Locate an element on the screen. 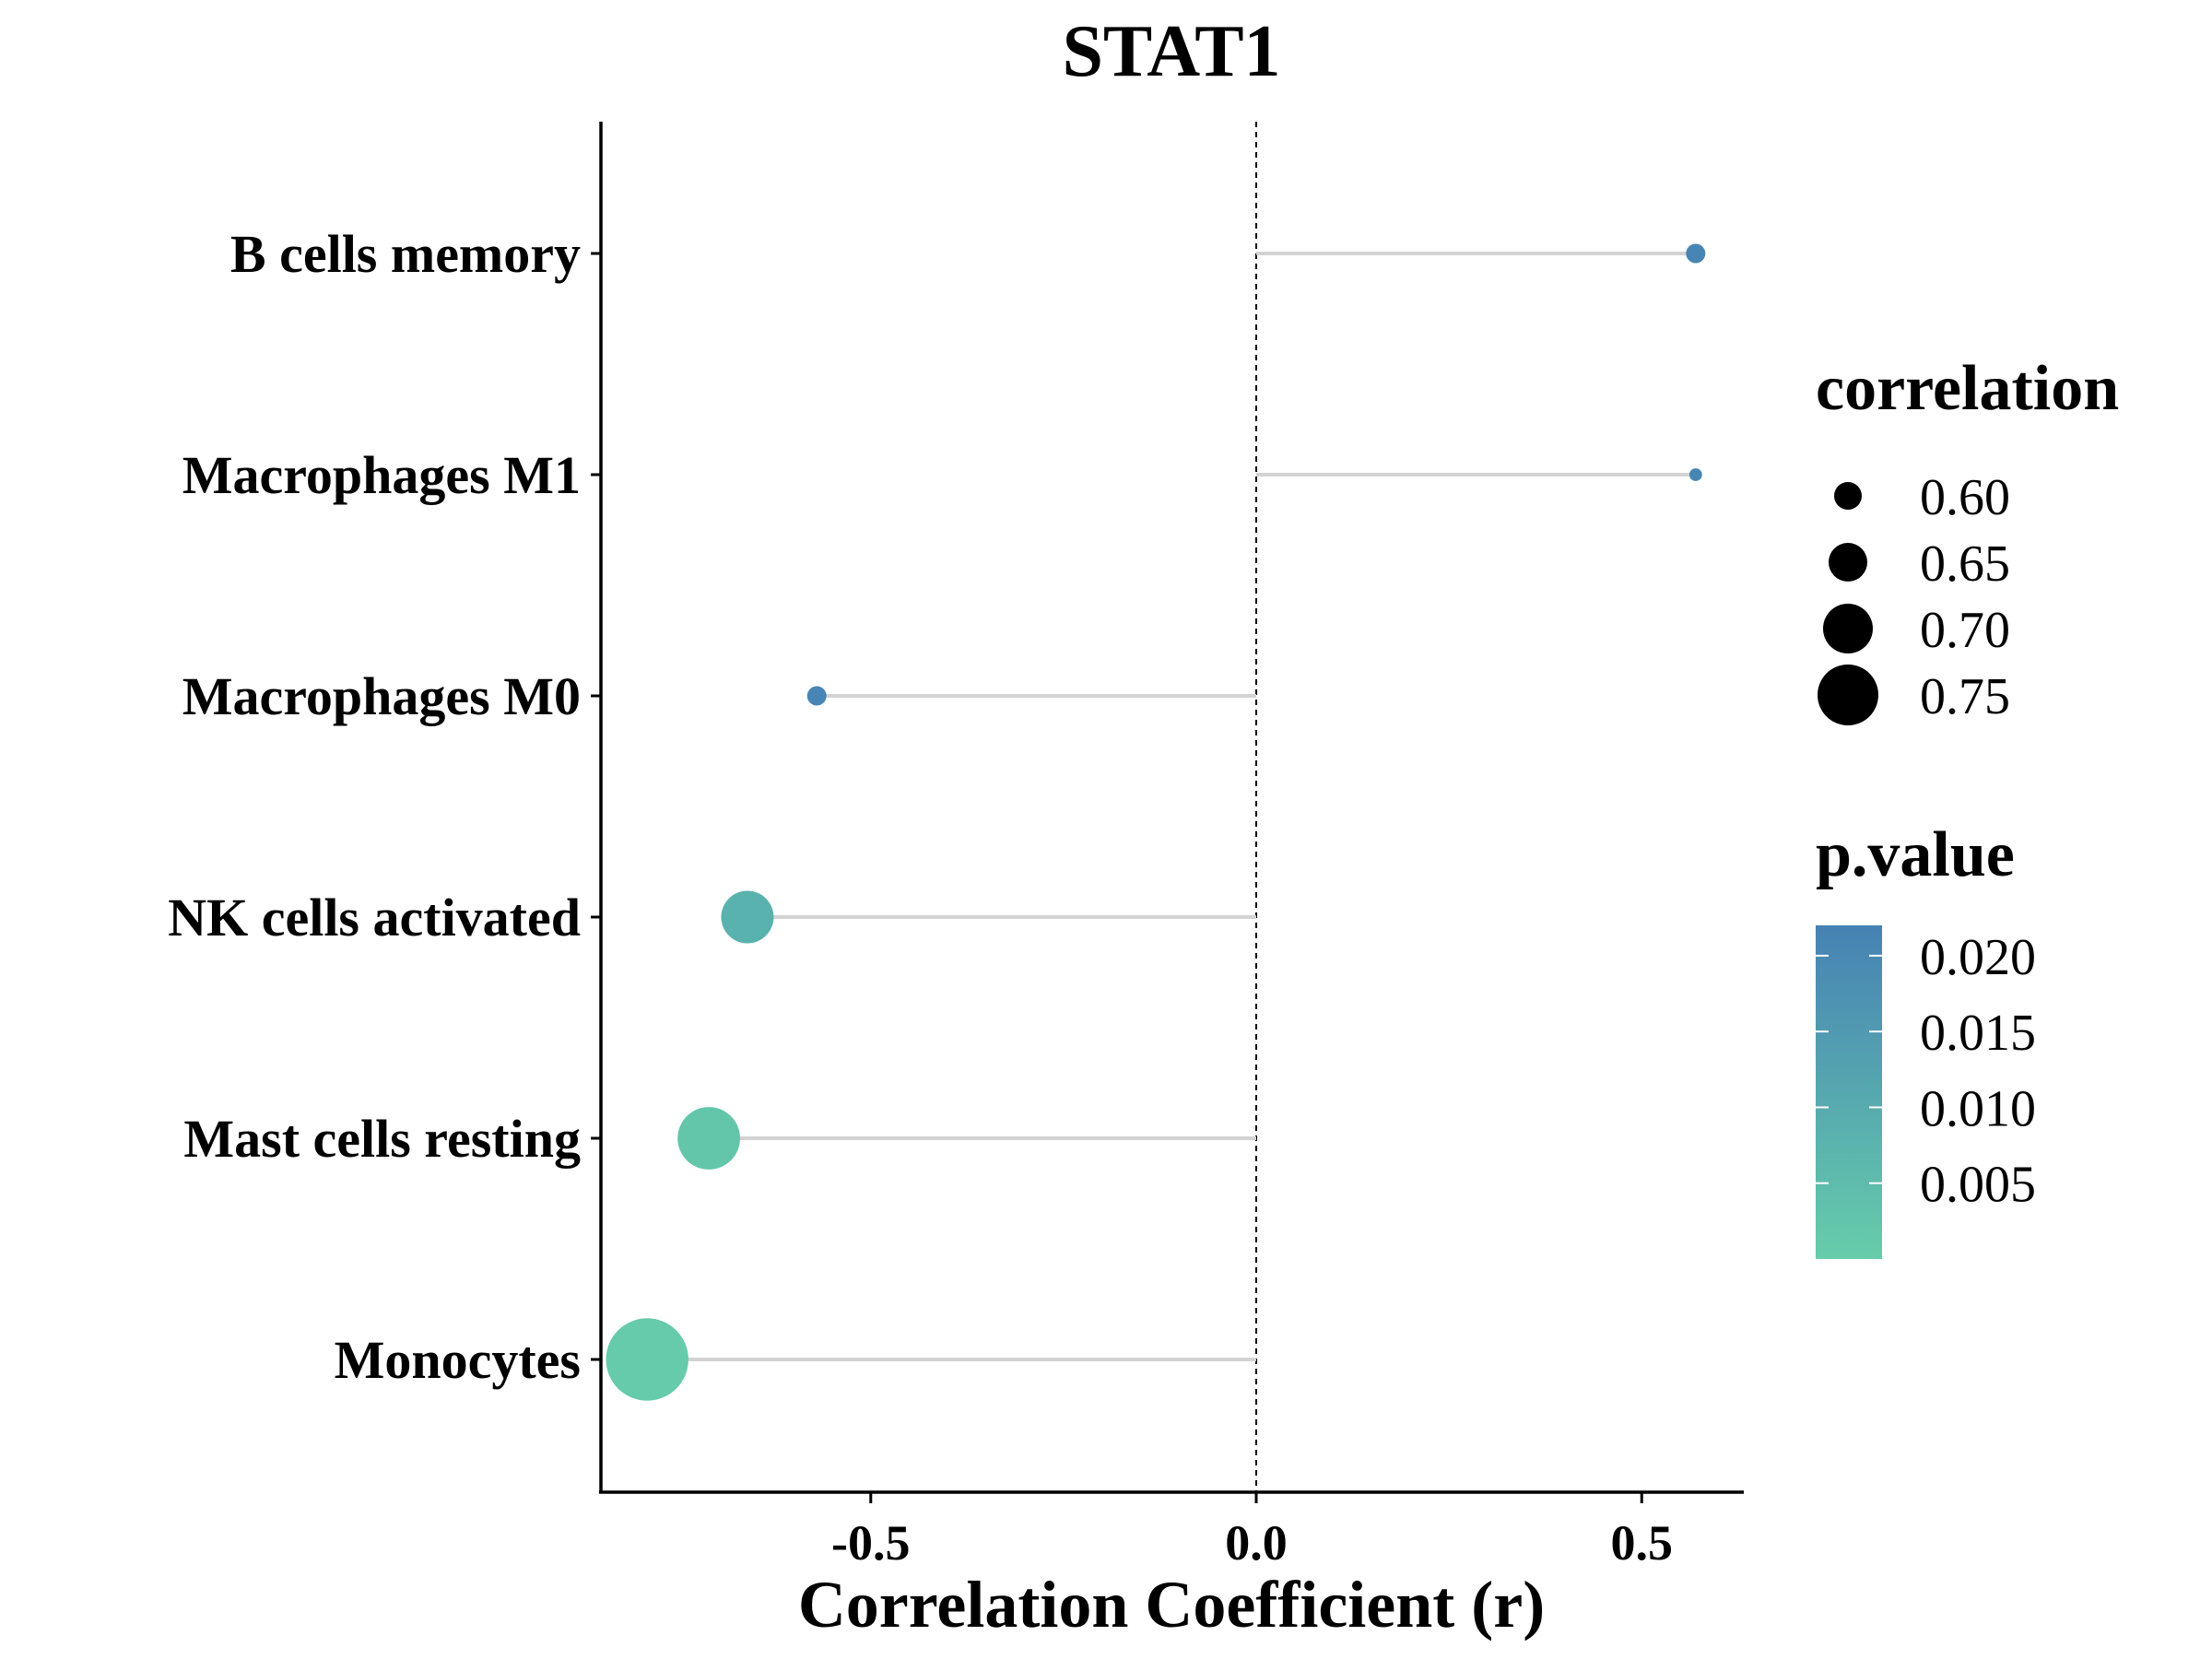 The width and height of the screenshot is (2212, 1659). legend-size-label: 0.75 is located at coordinates (1965, 696).